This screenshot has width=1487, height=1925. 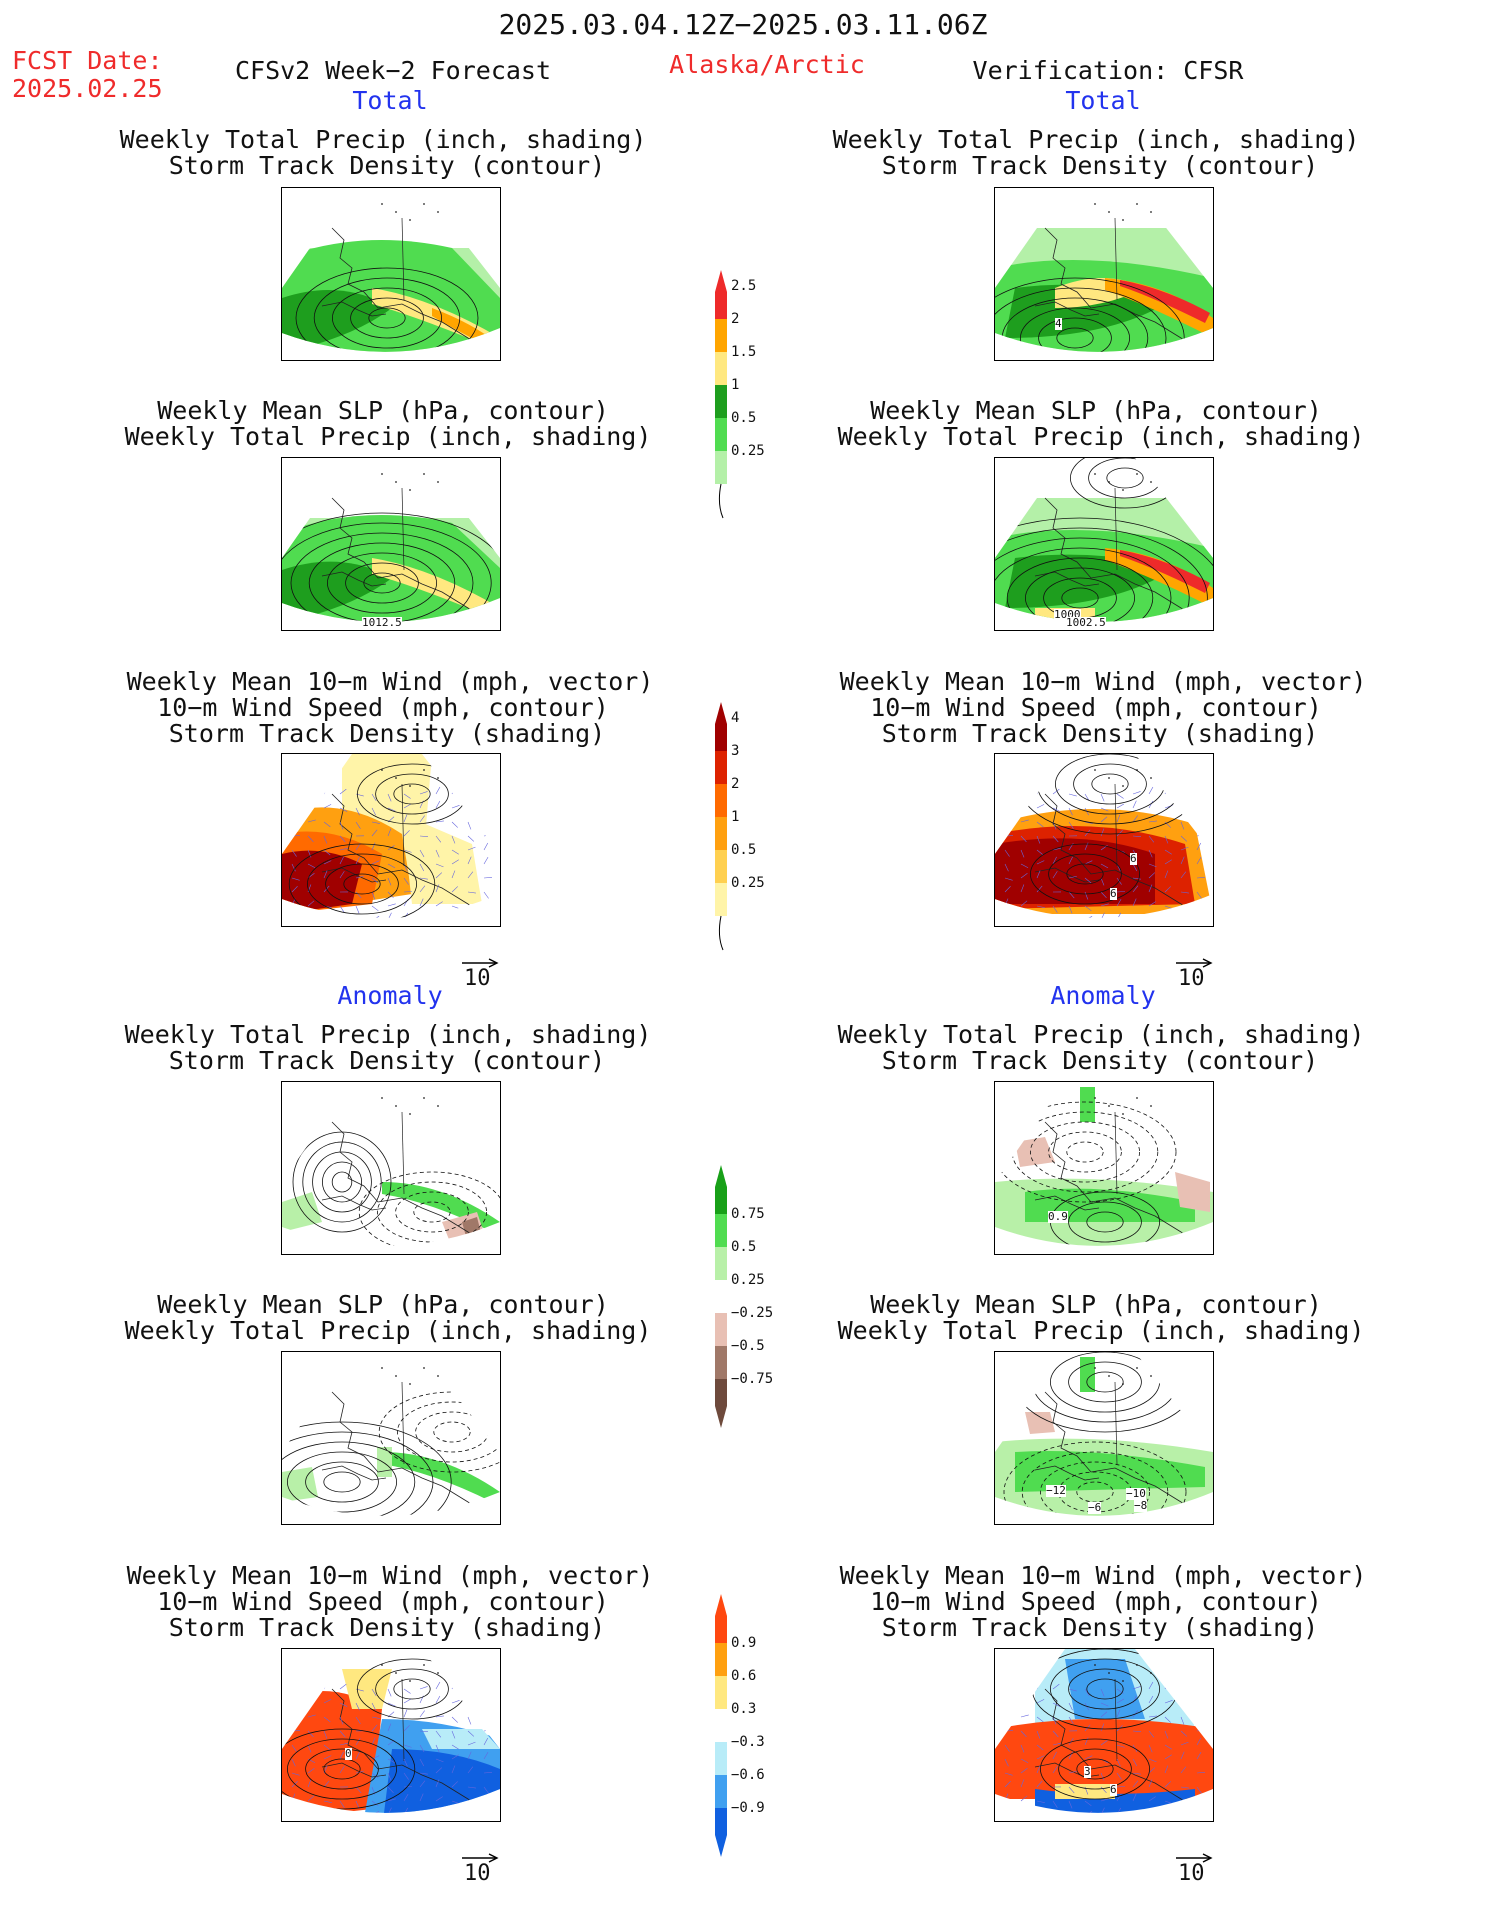 I want to click on colorbar-tick-label: −0.5, so click(x=748, y=1346).